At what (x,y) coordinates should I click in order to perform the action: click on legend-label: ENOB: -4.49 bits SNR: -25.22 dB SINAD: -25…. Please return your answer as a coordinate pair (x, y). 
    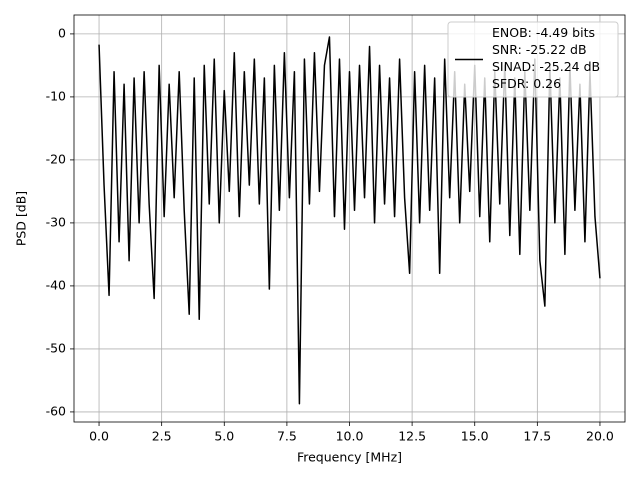
    Looking at the image, I should click on (546, 58).